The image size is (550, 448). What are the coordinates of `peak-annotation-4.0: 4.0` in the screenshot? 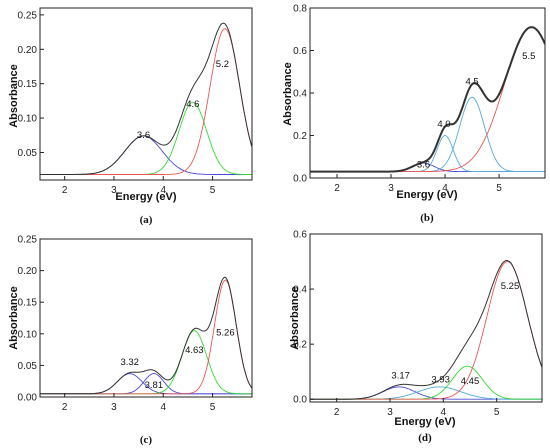 It's located at (443, 124).